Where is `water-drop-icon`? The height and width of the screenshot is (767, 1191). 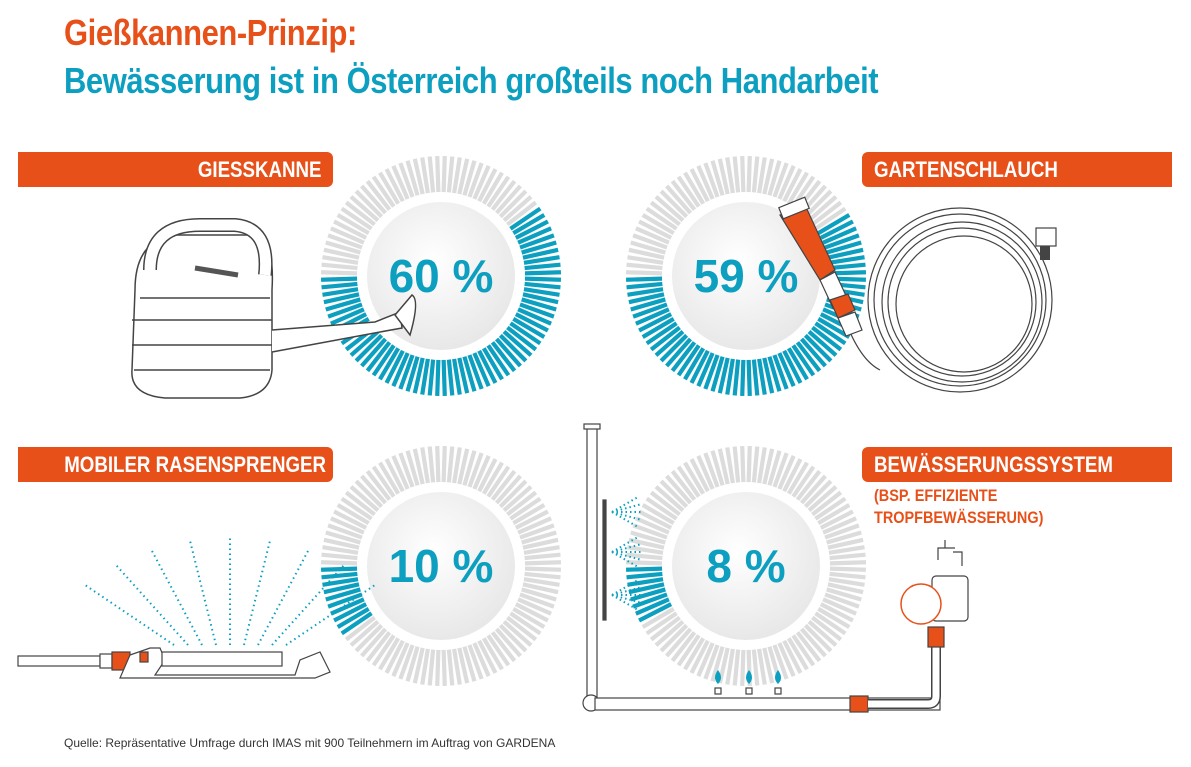 water-drop-icon is located at coordinates (749, 677).